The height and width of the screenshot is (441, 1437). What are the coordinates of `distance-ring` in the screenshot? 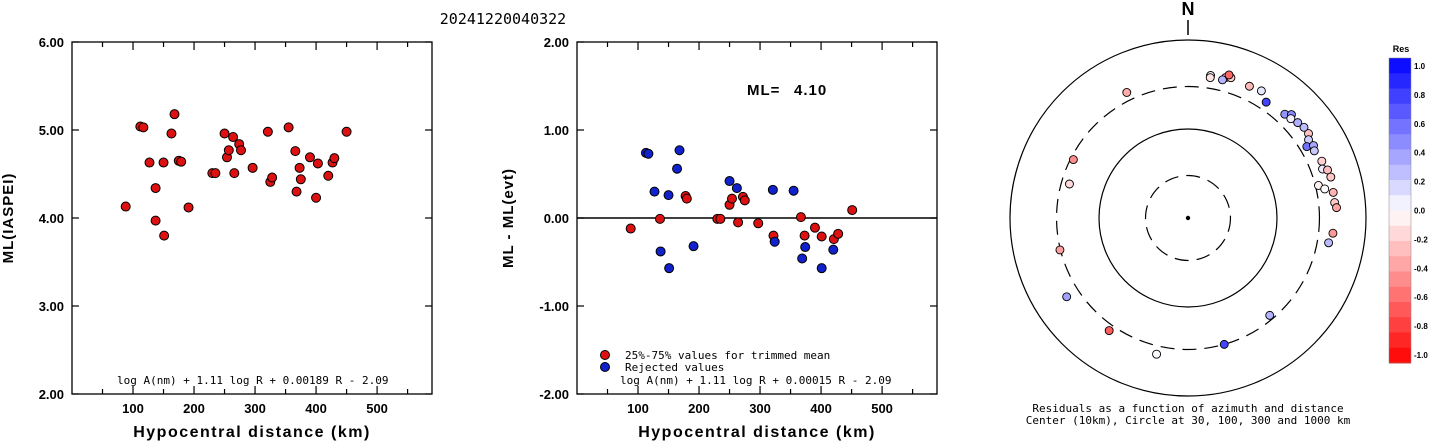 It's located at (1188, 218).